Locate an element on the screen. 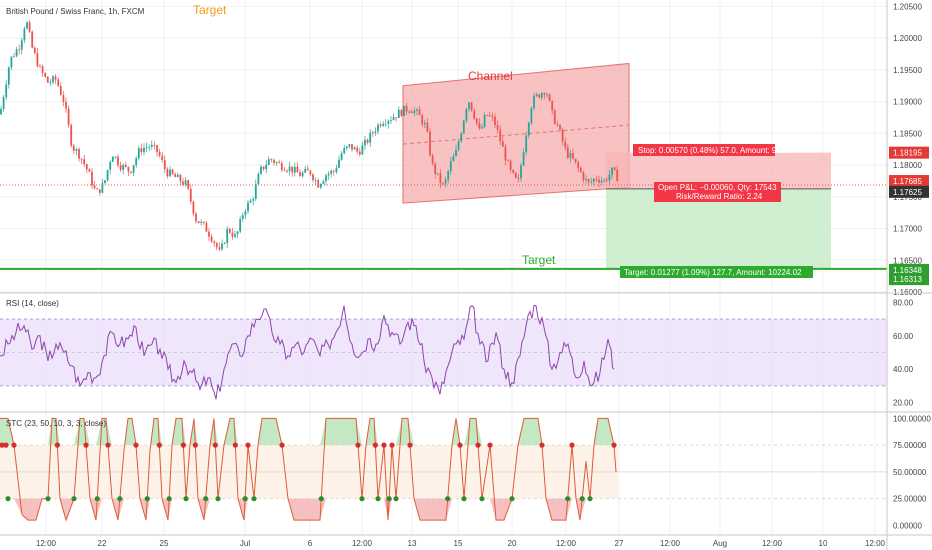 This screenshot has height=550, width=932. target-bottom-annotation: Target is located at coordinates (539, 260).